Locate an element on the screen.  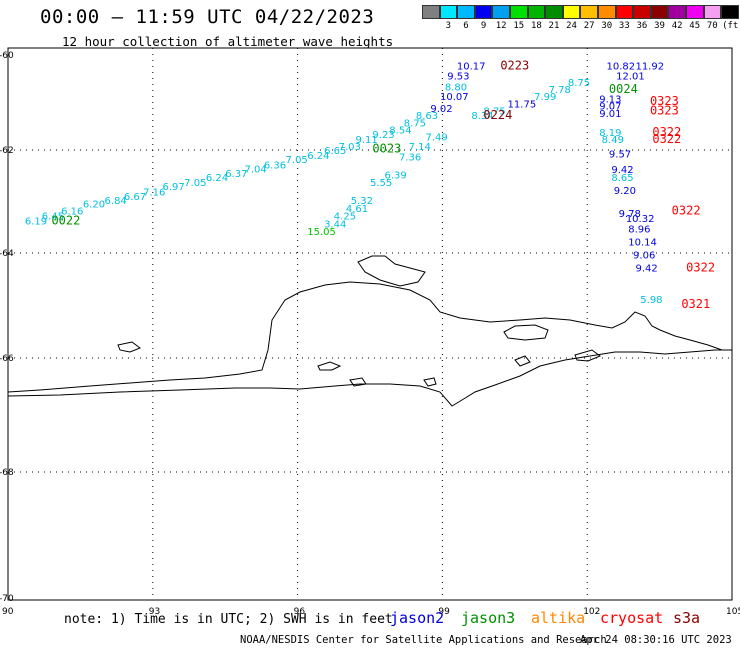
swh-value: 7.04 is located at coordinates (256, 170).